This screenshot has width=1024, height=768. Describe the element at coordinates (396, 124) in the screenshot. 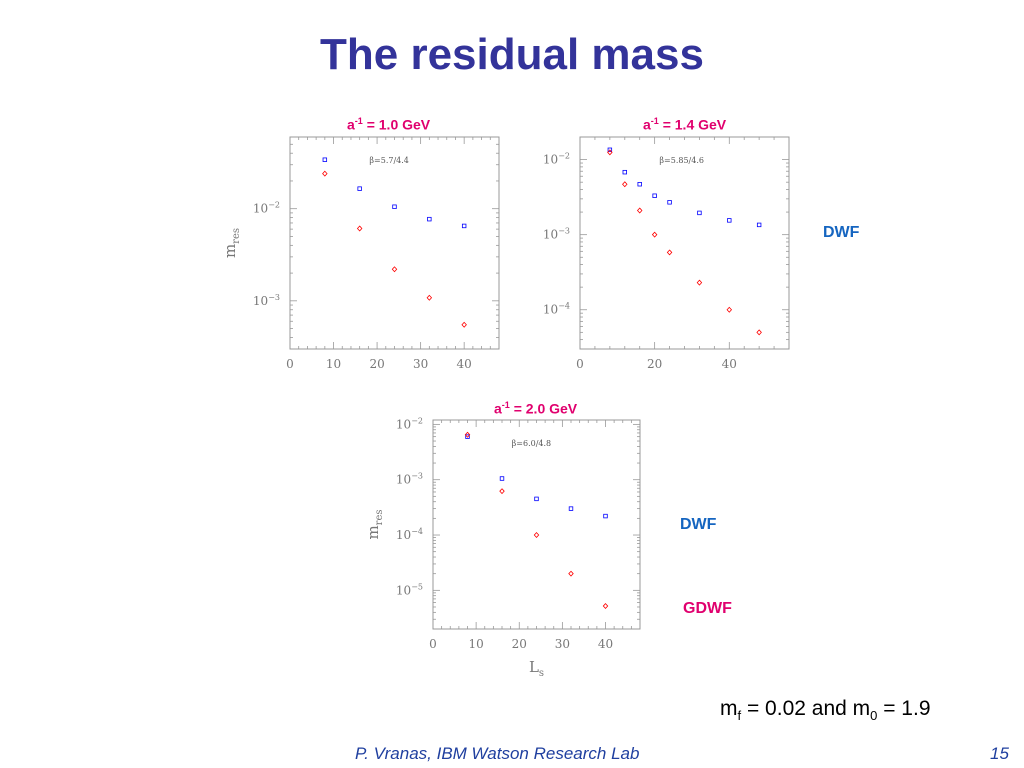

I see `plot-1-heading-rest: = 1.0 GeV` at that location.